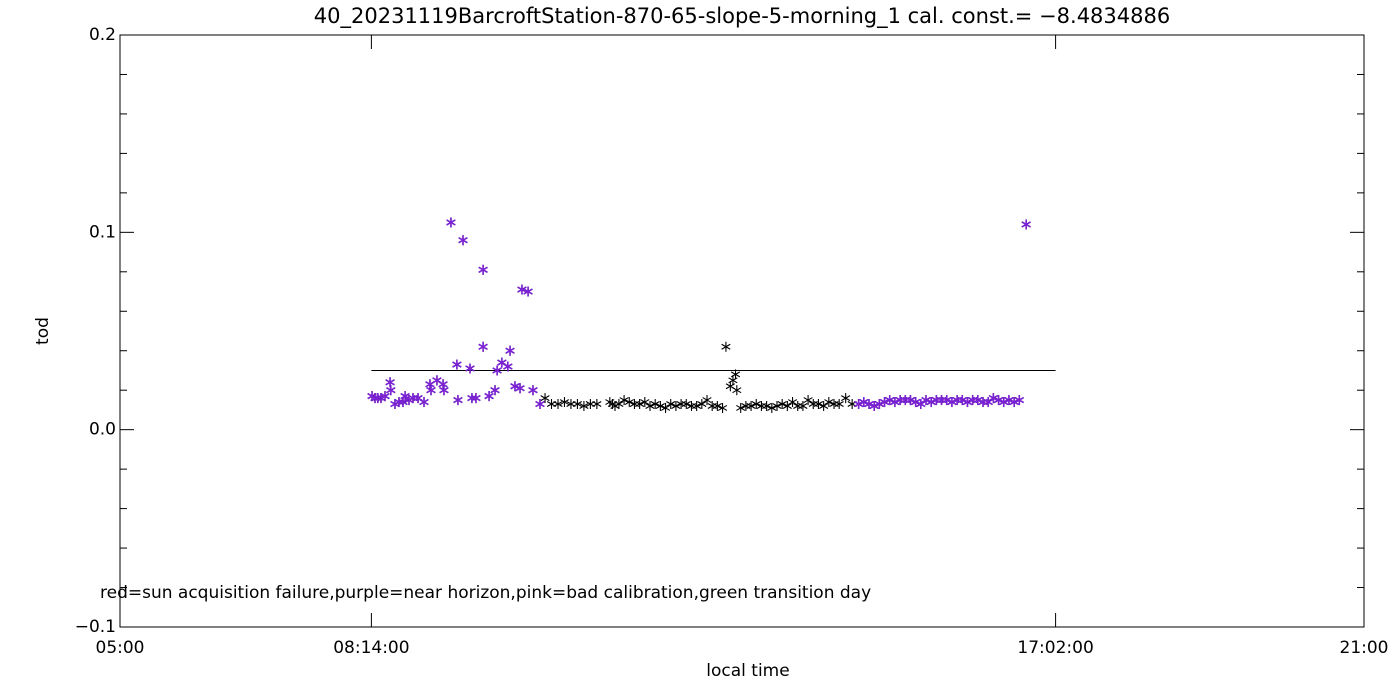 The height and width of the screenshot is (700, 1400). What do you see at coordinates (43, 331) in the screenshot?
I see `y-axis-label: tod` at bounding box center [43, 331].